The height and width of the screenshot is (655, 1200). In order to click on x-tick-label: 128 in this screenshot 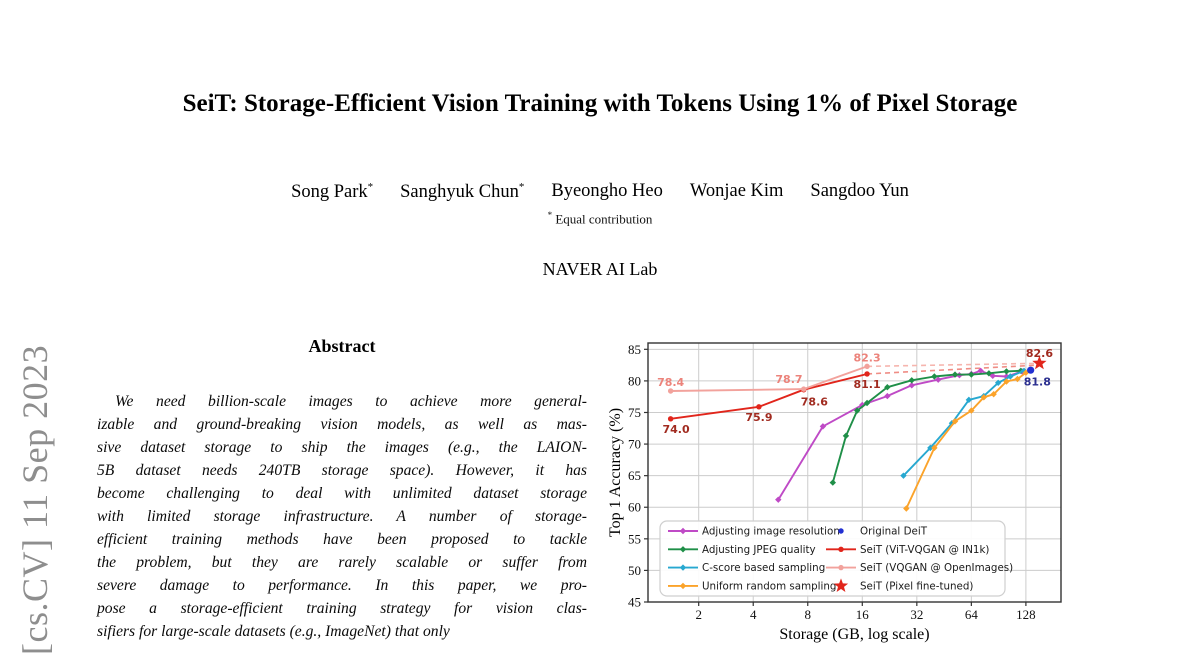, I will do `click(1026, 614)`.